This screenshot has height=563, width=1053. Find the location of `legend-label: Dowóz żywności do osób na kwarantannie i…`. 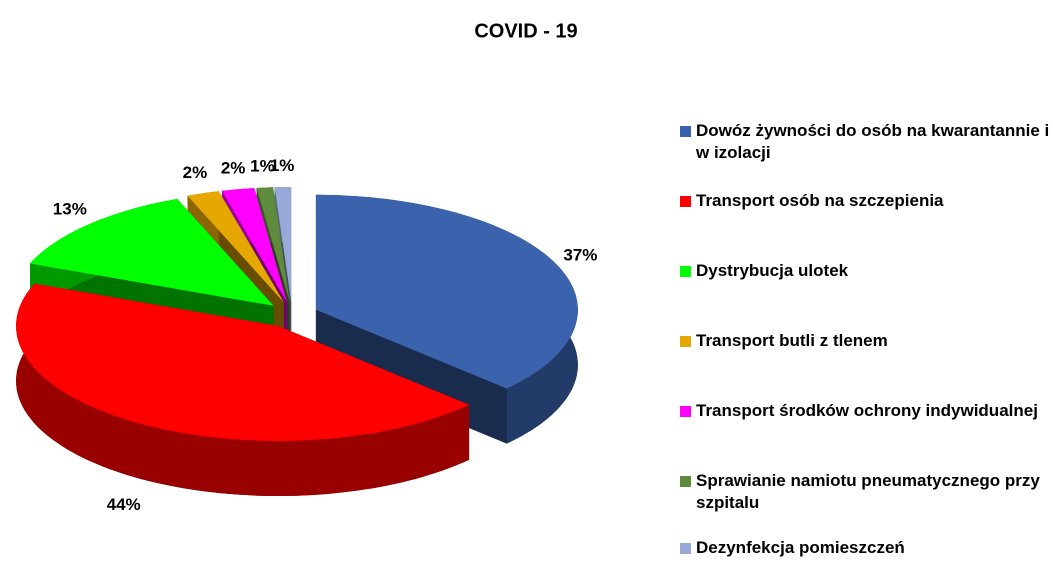

legend-label: Dowóz żywności do osób na kwarantannie i… is located at coordinates (873, 141).